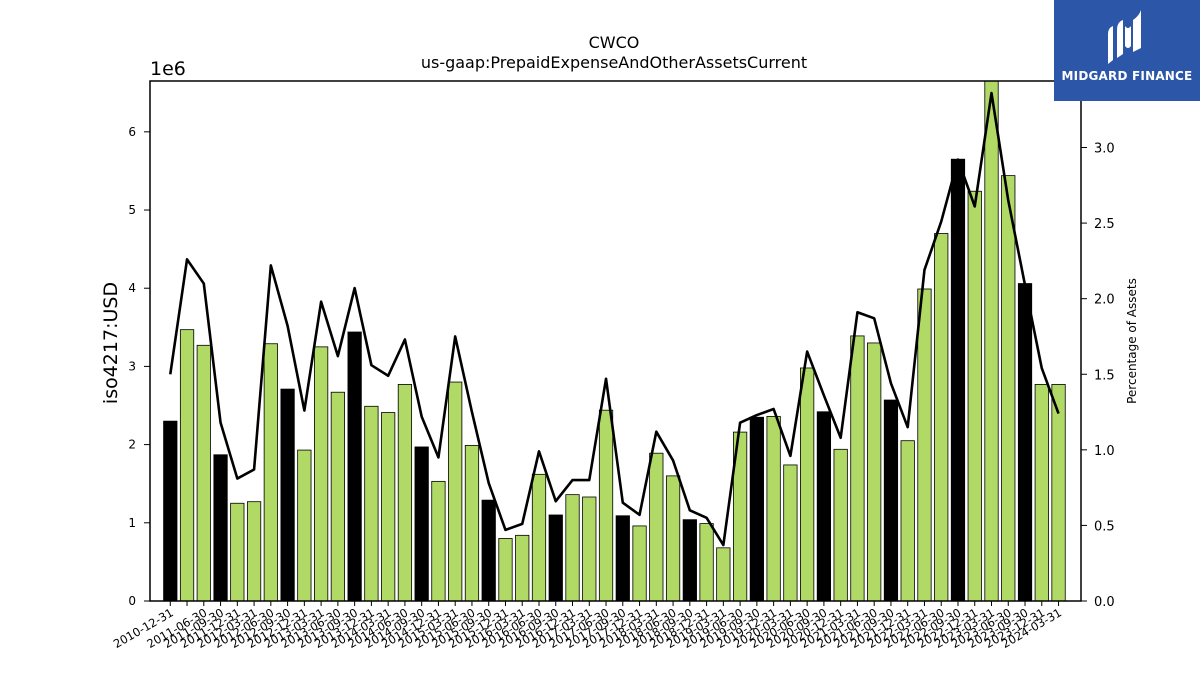  What do you see at coordinates (1104, 526) in the screenshot?
I see `y2-tick-label: 0.5` at bounding box center [1104, 526].